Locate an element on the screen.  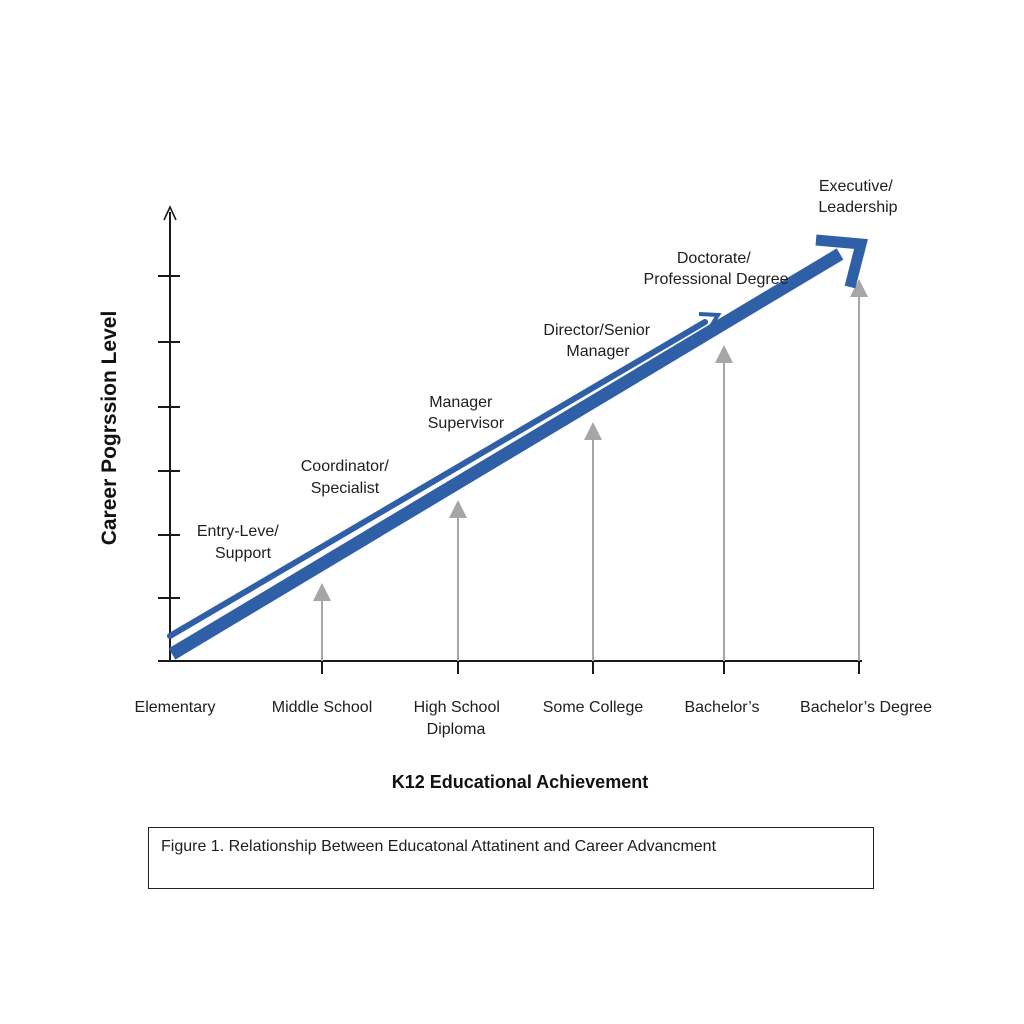
career-level-label: Coordinator/ Specialist is located at coordinates (347, 477).